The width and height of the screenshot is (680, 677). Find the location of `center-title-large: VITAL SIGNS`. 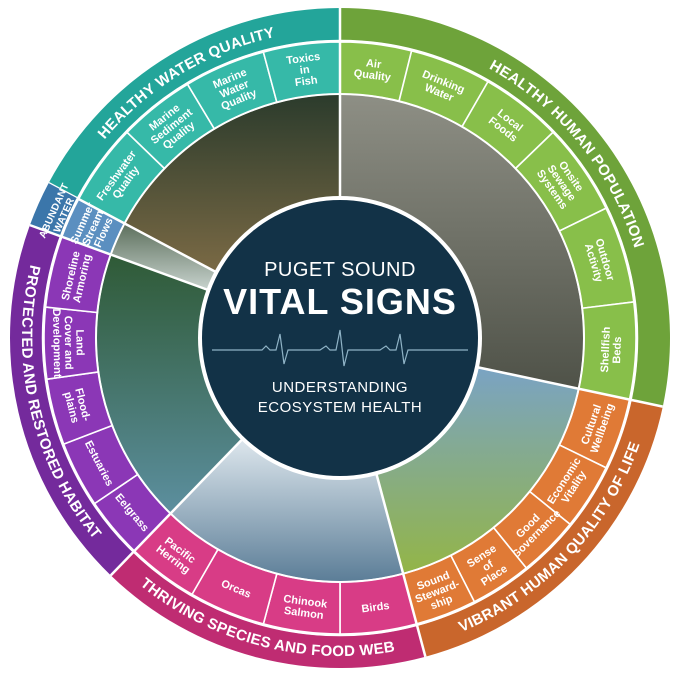

center-title-large: VITAL SIGNS is located at coordinates (340, 301).